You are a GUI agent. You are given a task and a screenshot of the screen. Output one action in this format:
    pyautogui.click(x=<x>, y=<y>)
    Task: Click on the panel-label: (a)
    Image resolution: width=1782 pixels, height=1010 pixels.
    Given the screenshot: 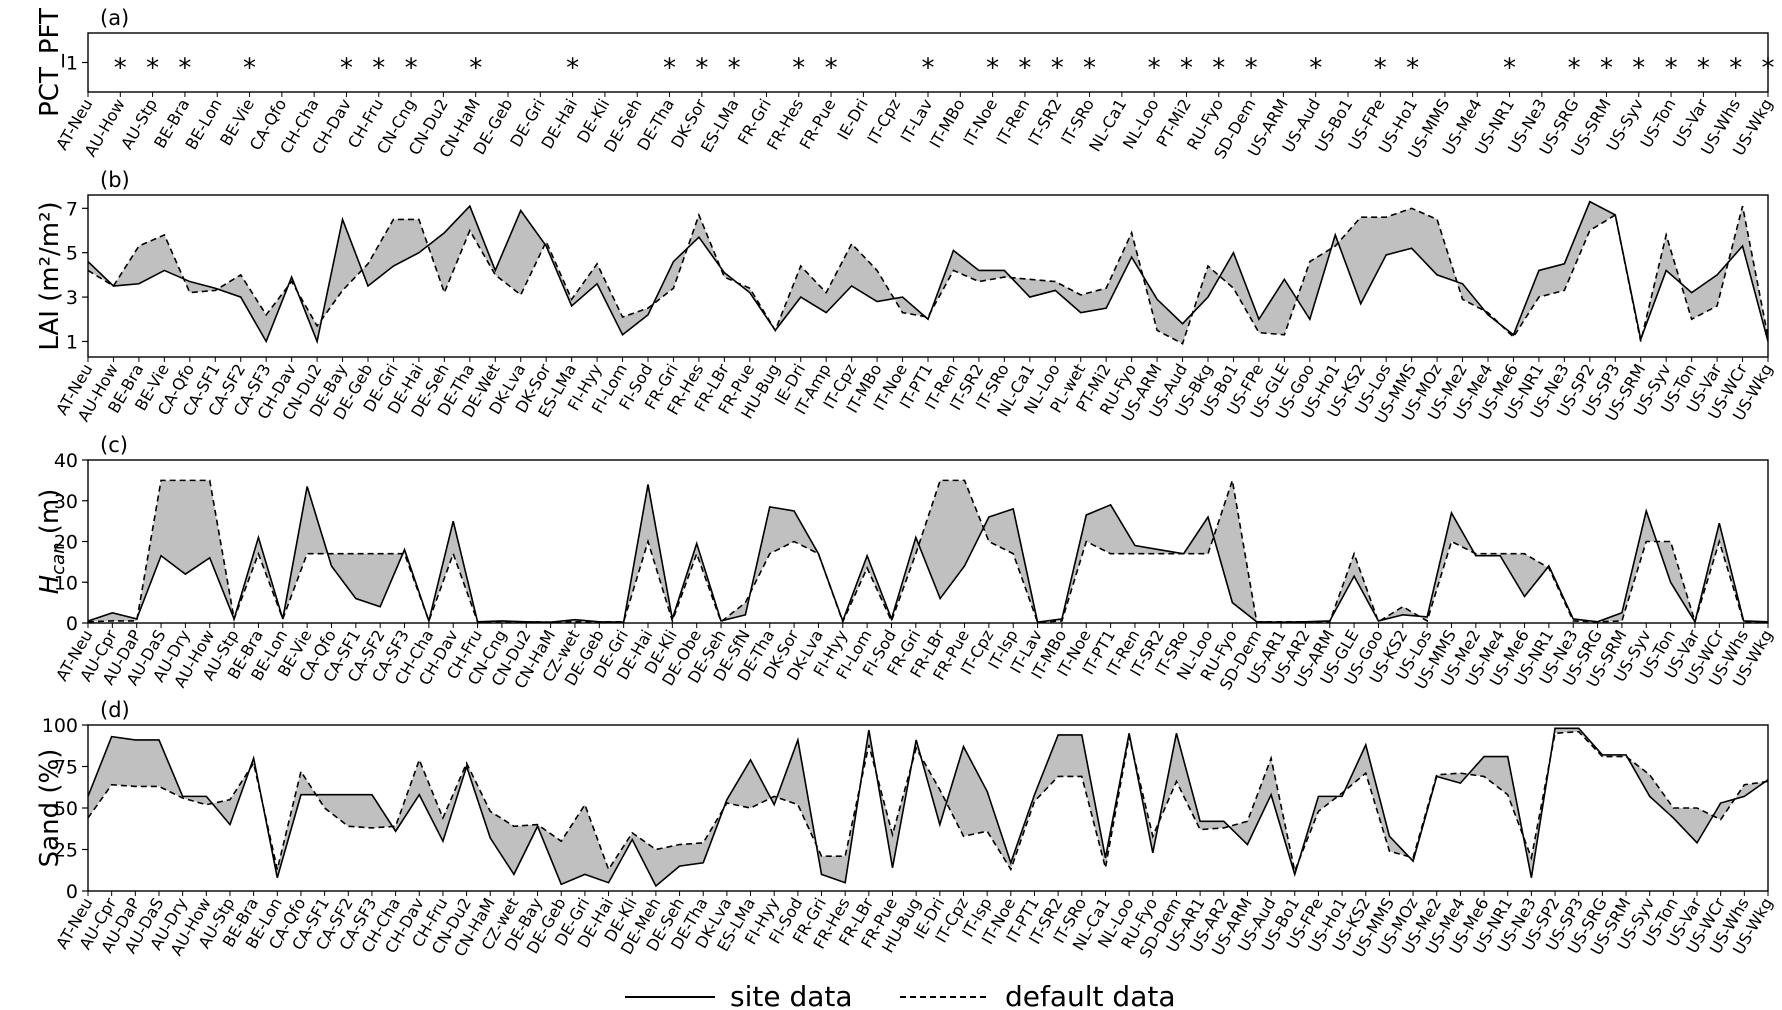 What is the action you would take?
    pyautogui.click(x=114, y=18)
    